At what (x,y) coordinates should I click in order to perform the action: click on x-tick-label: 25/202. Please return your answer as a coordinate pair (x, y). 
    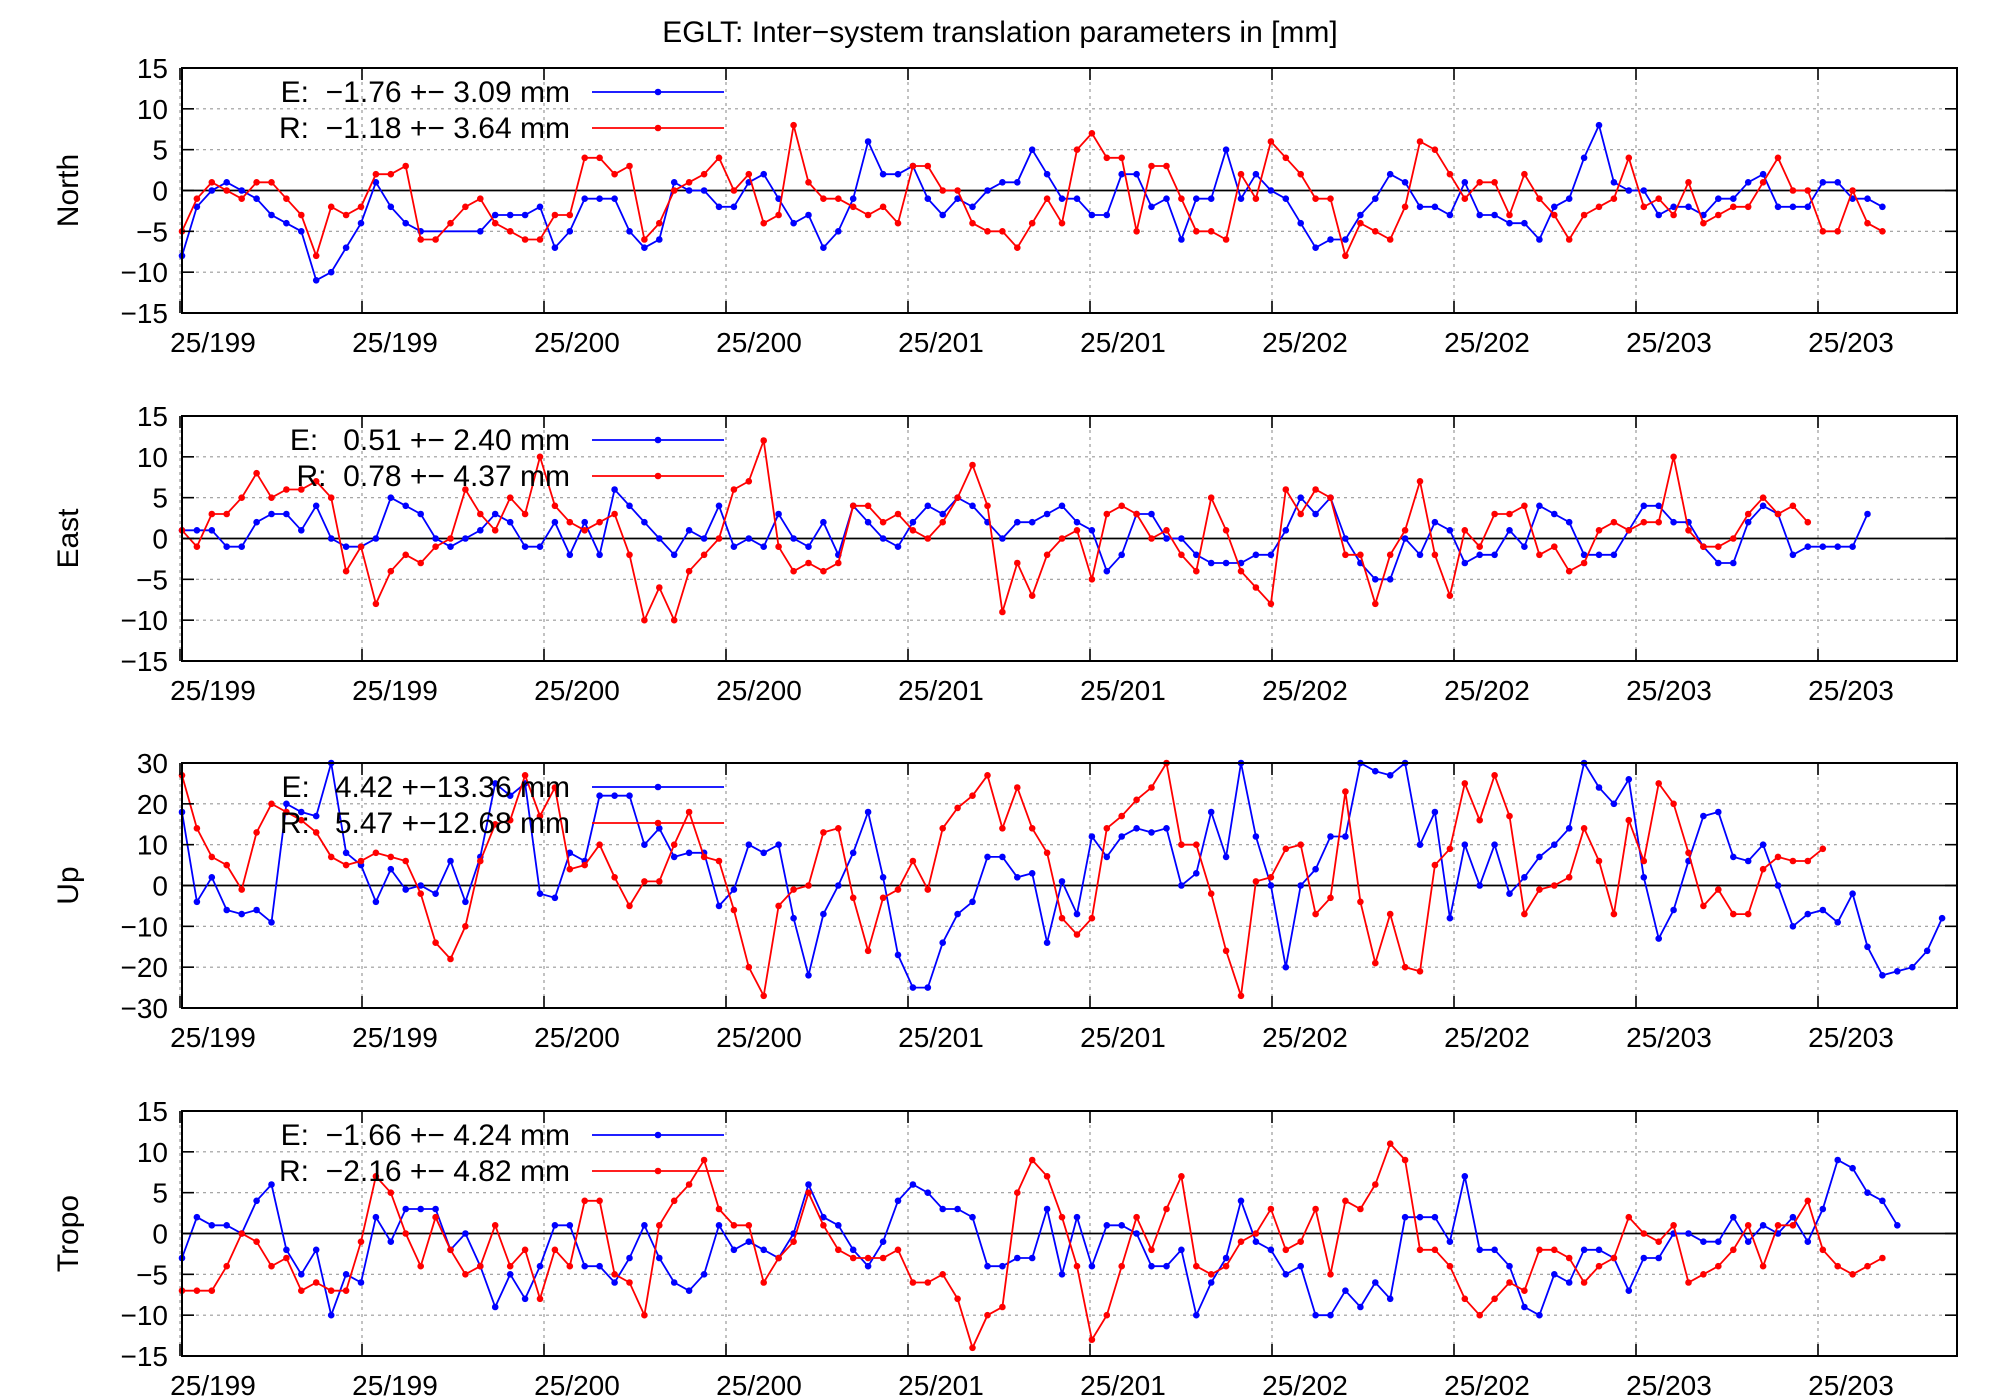
    Looking at the image, I should click on (1487, 1385).